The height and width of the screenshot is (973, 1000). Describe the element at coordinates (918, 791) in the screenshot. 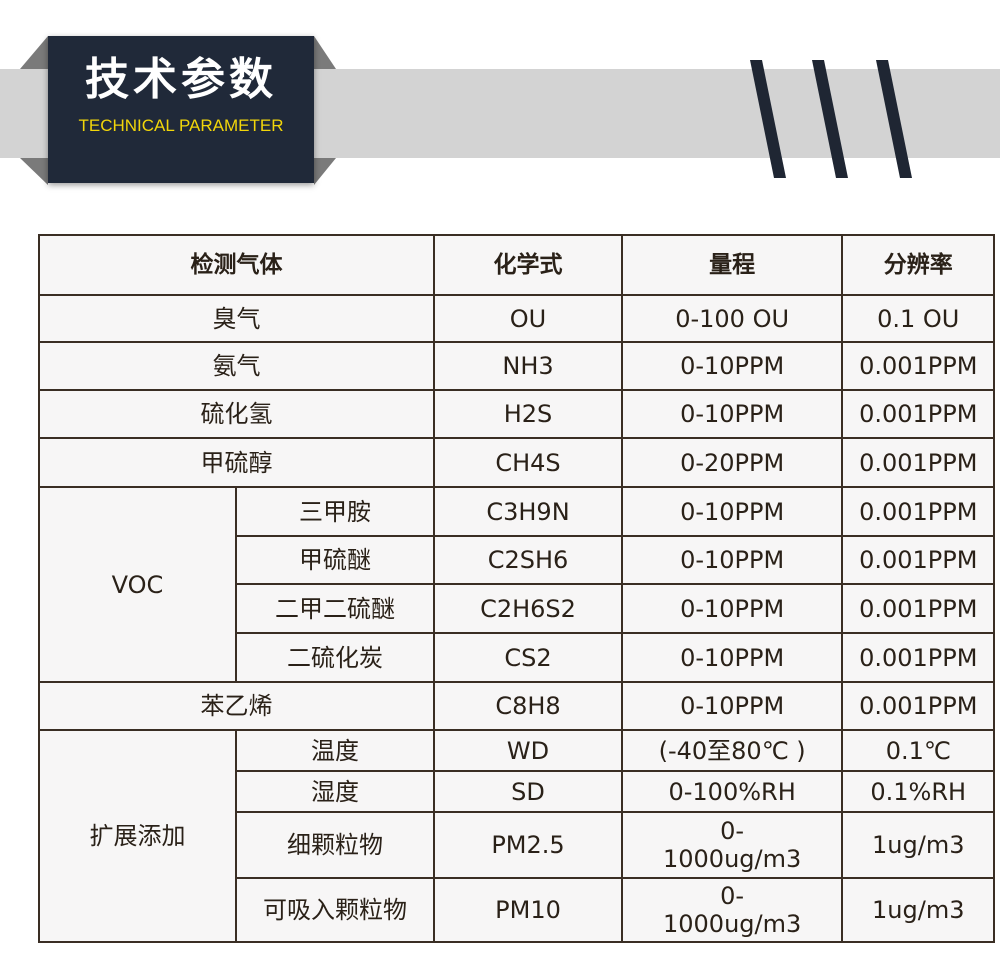

I see `resolution-cell: 0.1%RH` at that location.